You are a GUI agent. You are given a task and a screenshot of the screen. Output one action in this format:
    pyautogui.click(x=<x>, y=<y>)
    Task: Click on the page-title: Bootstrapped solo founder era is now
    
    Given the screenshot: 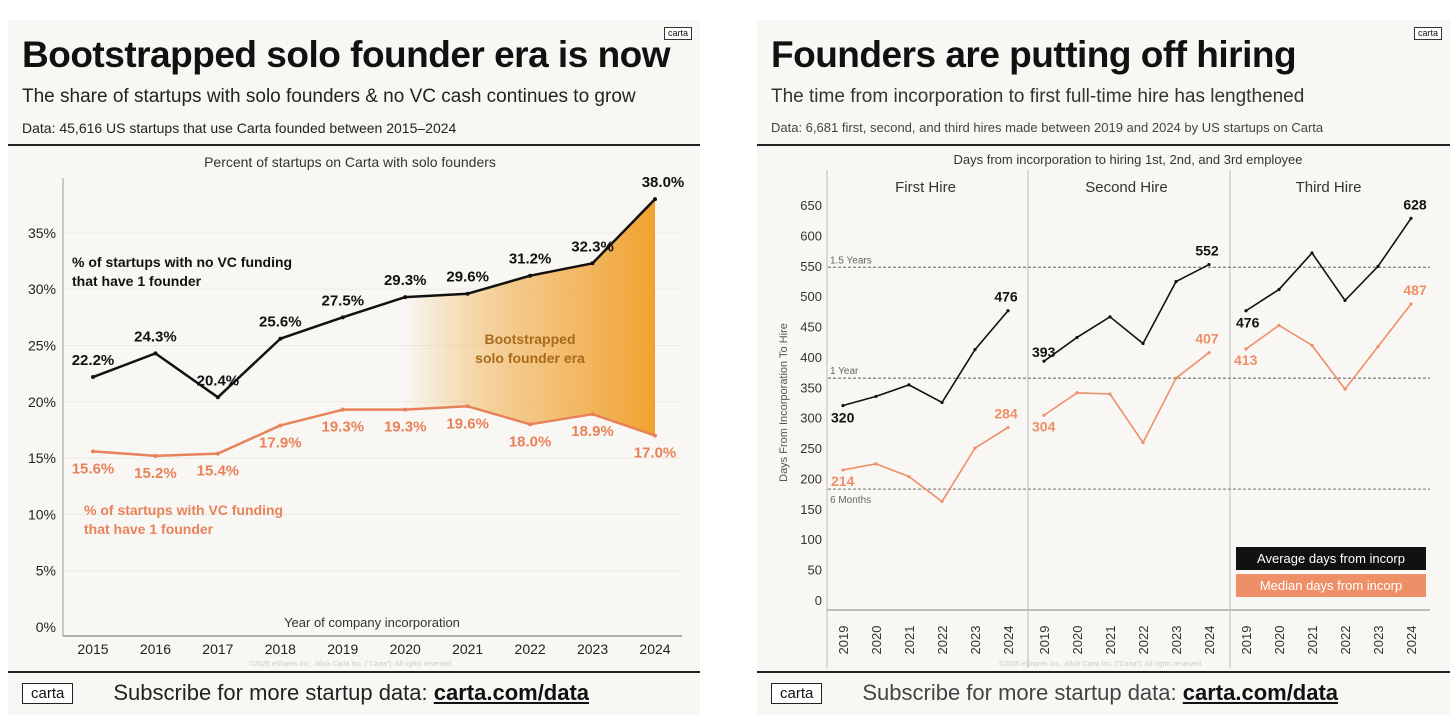 What is the action you would take?
    pyautogui.click(x=346, y=54)
    